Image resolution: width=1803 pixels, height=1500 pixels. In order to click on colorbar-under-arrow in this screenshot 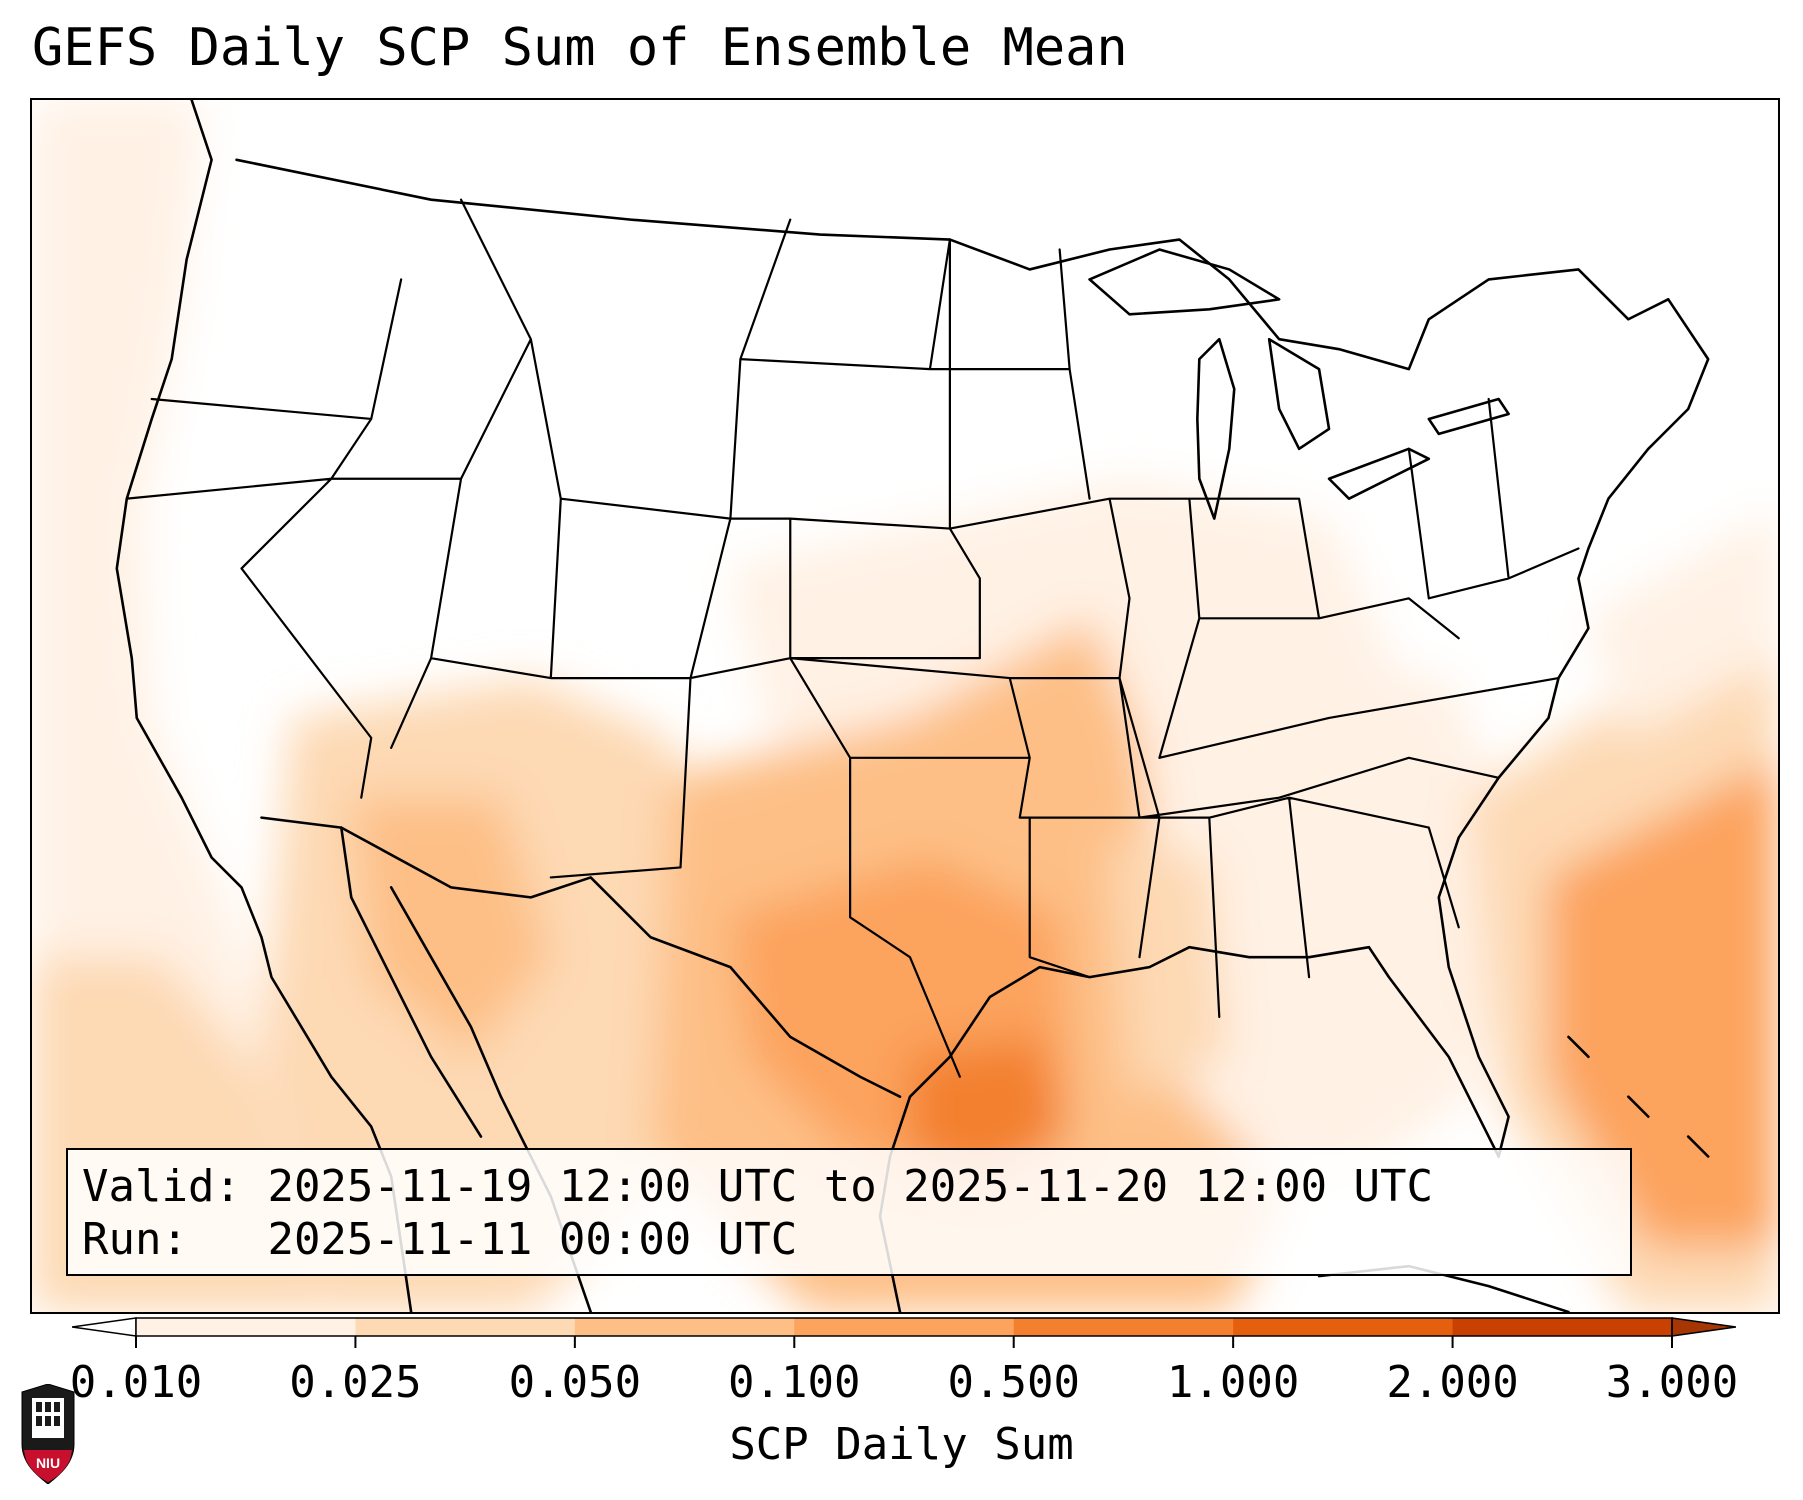, I will do `click(104, 1327)`.